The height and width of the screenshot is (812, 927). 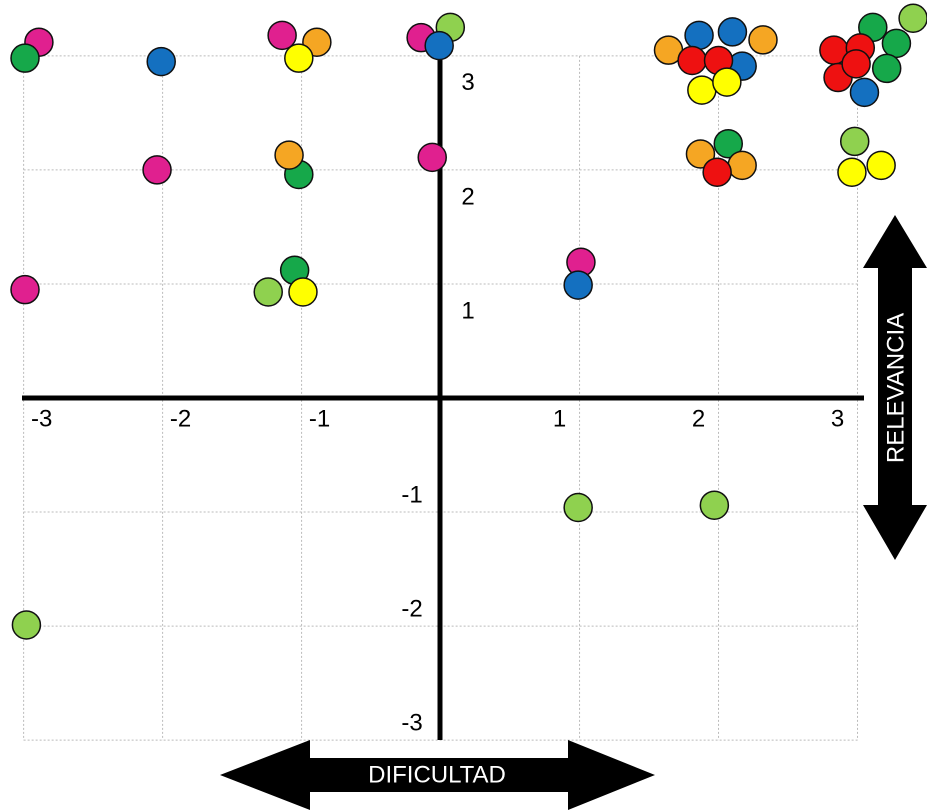 I want to click on x-axis-label: DIFICULTAD, so click(x=437, y=774).